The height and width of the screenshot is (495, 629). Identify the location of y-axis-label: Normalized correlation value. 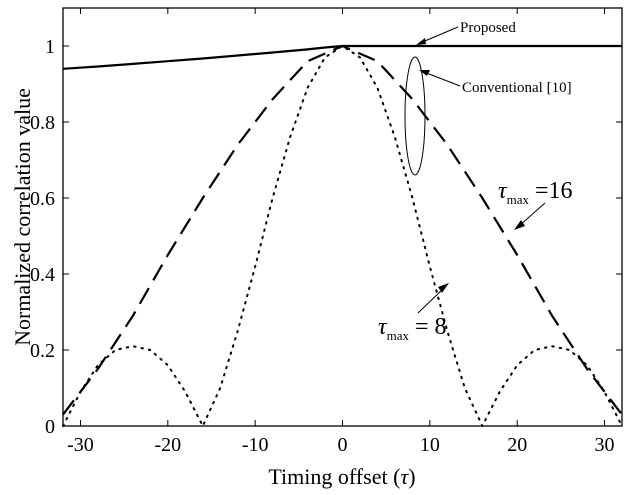
(22, 217).